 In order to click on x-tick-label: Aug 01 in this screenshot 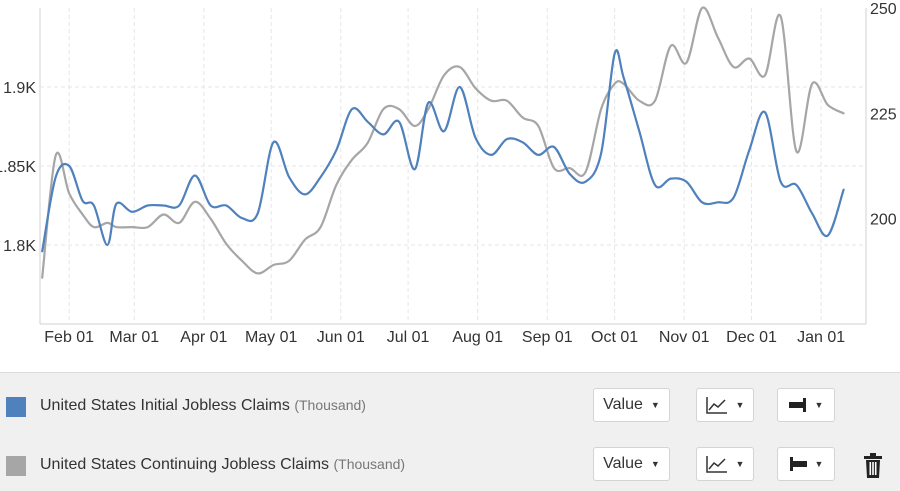, I will do `click(477, 337)`.